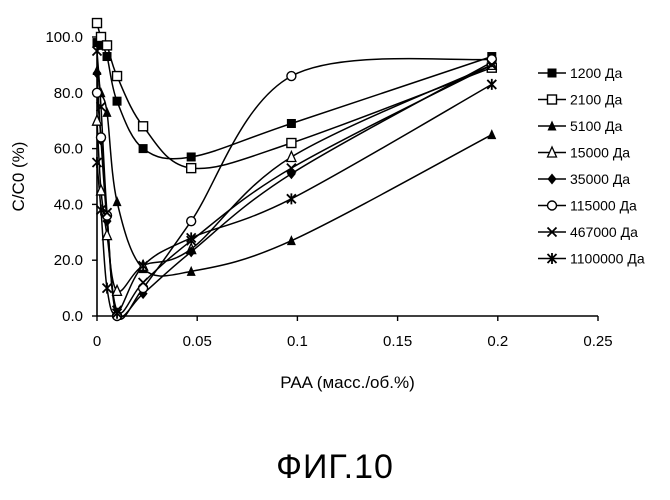 The height and width of the screenshot is (500, 670). What do you see at coordinates (596, 100) in the screenshot?
I see `legend-label: 2100 Да` at bounding box center [596, 100].